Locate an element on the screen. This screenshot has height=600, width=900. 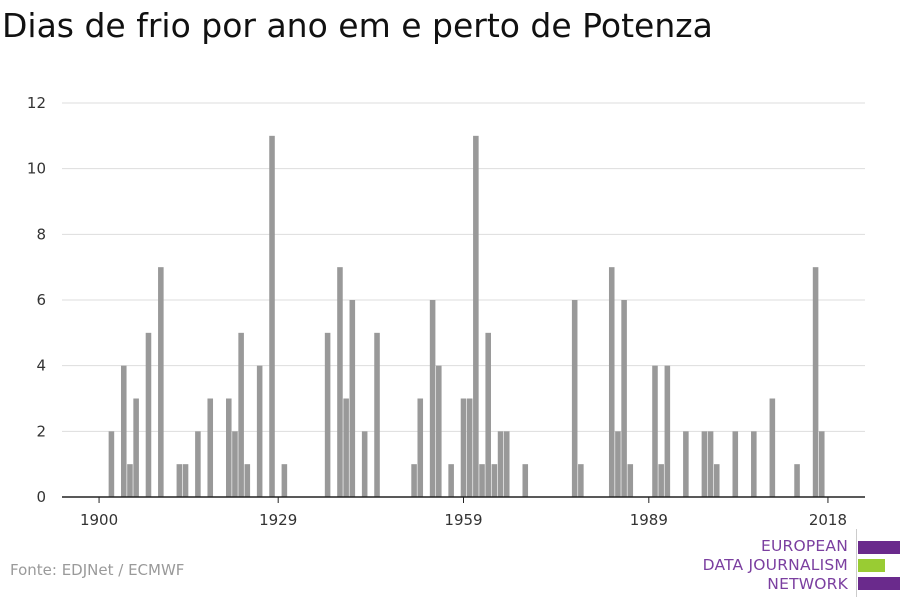
x-tick-label: 1959 is located at coordinates (463, 520).